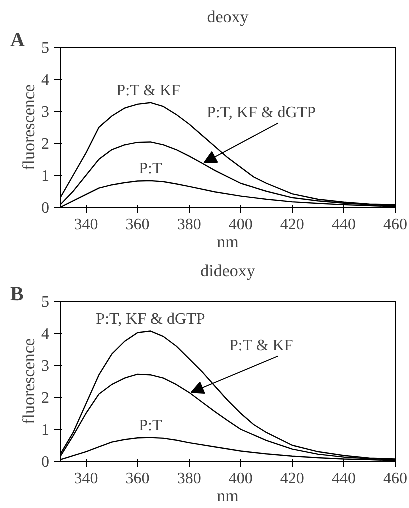  I want to click on text: P:T & KF, so click(261, 346).